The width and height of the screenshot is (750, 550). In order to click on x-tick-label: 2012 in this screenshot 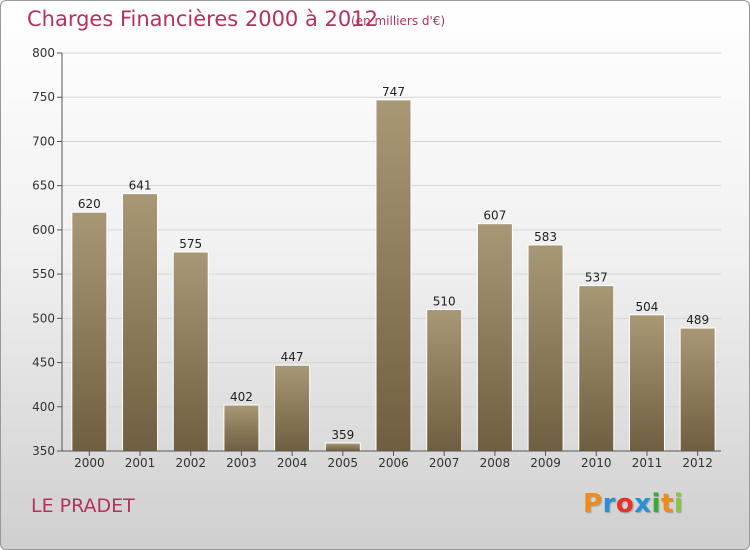, I will do `click(697, 463)`.